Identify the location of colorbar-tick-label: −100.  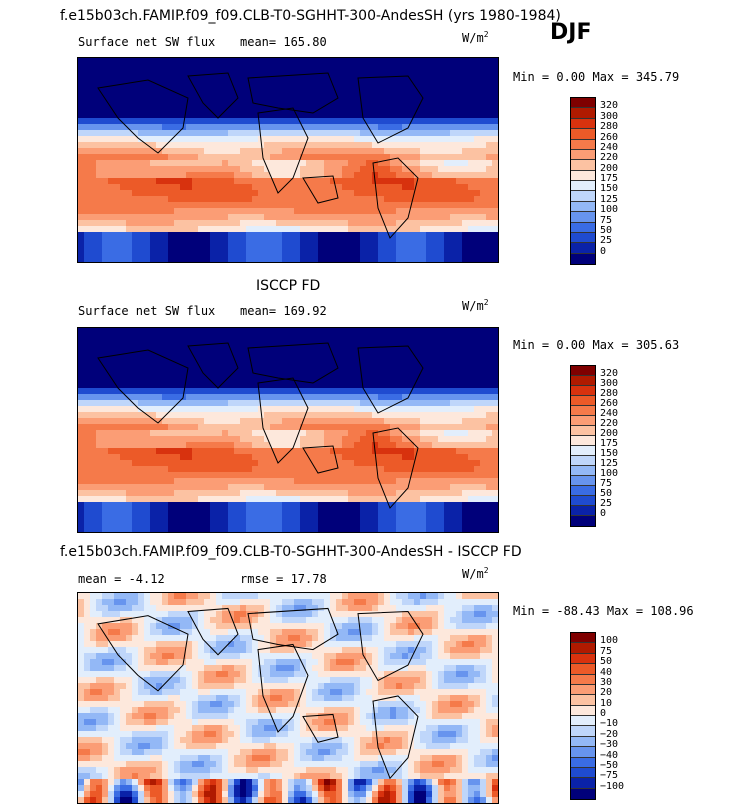
(612, 786).